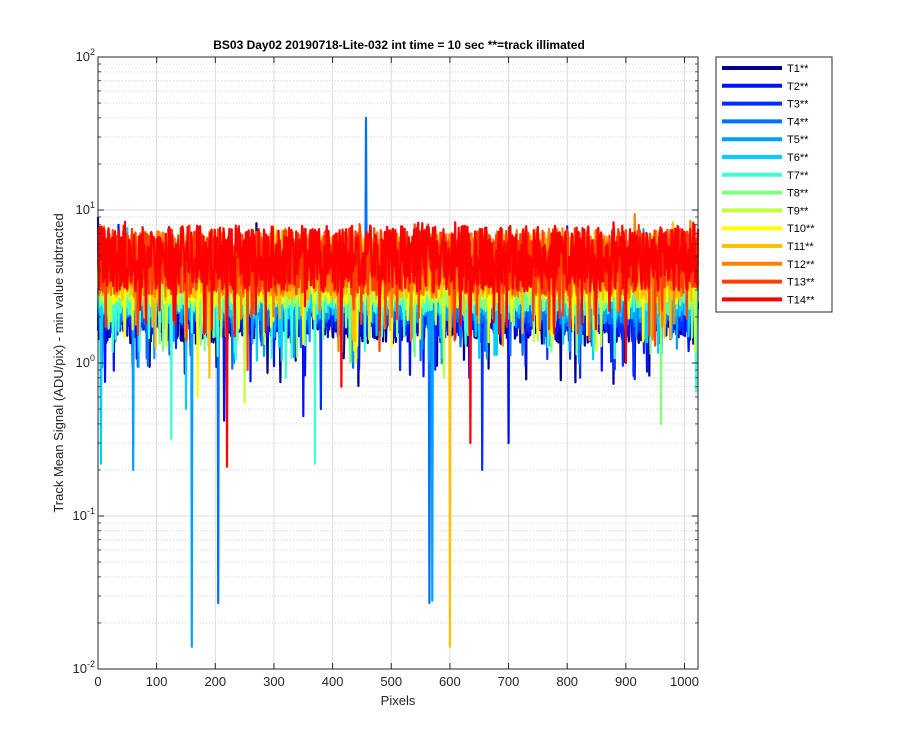  What do you see at coordinates (798, 69) in the screenshot?
I see `legend-label: T1**` at bounding box center [798, 69].